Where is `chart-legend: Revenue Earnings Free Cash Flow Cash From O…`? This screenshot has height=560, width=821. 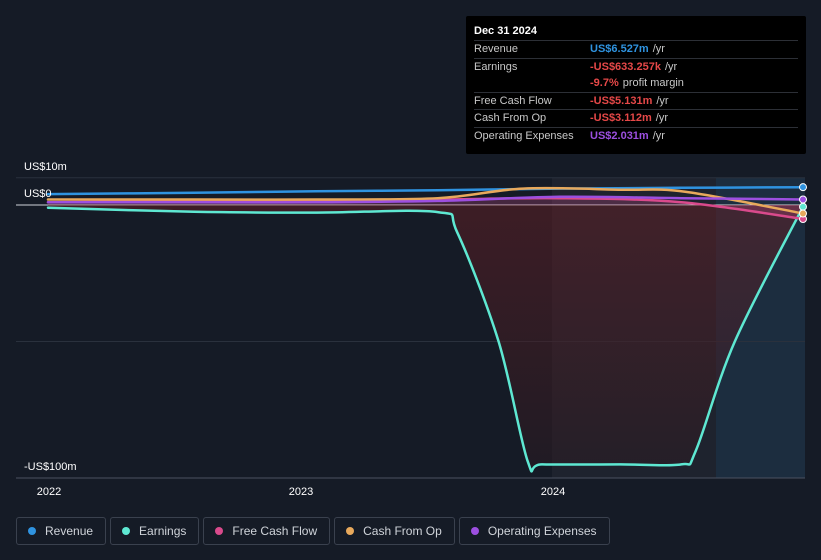
chart-legend: Revenue Earnings Free Cash Flow Cash From O… is located at coordinates (313, 531).